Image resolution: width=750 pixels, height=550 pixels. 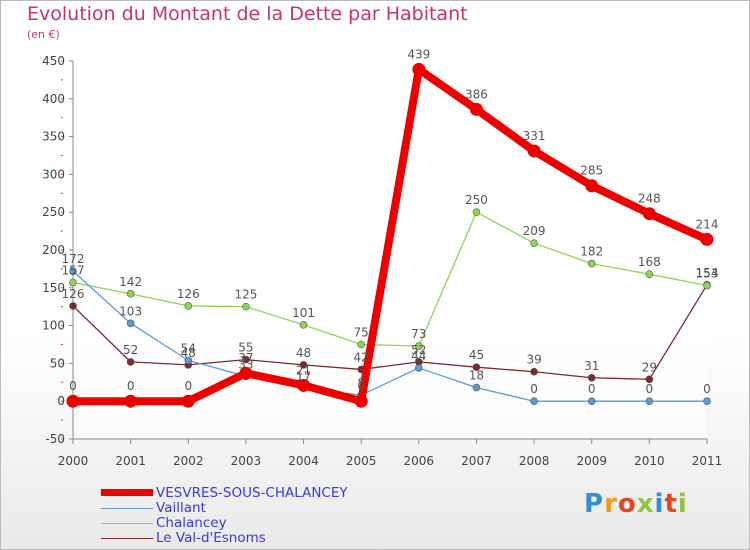 I want to click on y-tick-label: 200, so click(x=53, y=250).